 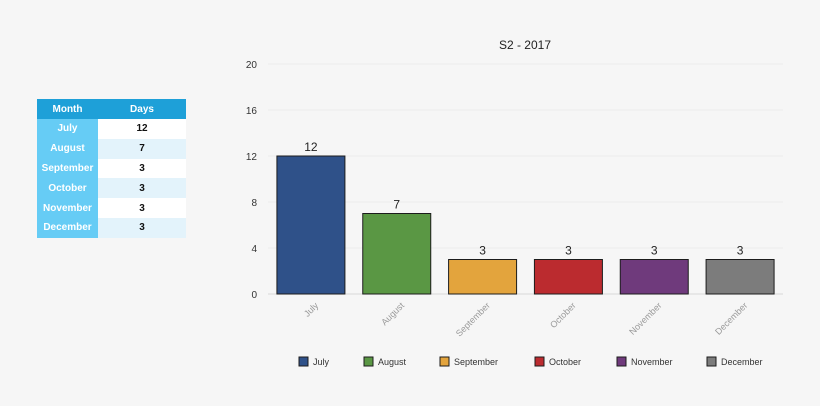 I want to click on chart-title: S2 - 2017, so click(x=525, y=45).